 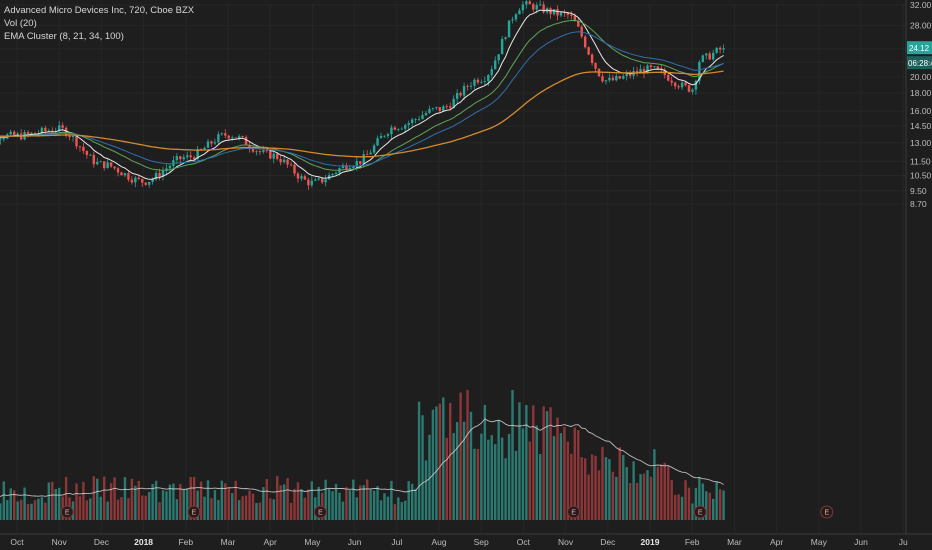 What do you see at coordinates (919, 48) in the screenshot?
I see `last-price-tag` at bounding box center [919, 48].